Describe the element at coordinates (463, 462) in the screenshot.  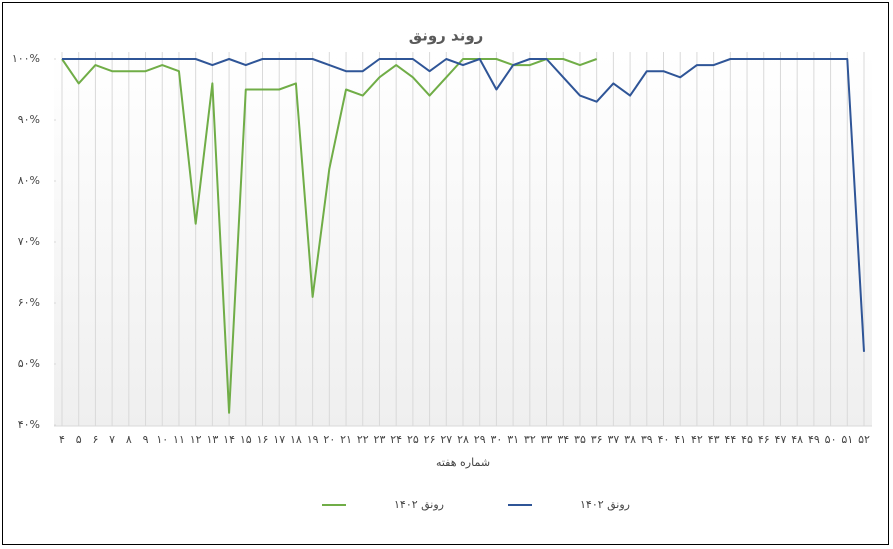
I see `x-axis-label: شماره هفته` at that location.